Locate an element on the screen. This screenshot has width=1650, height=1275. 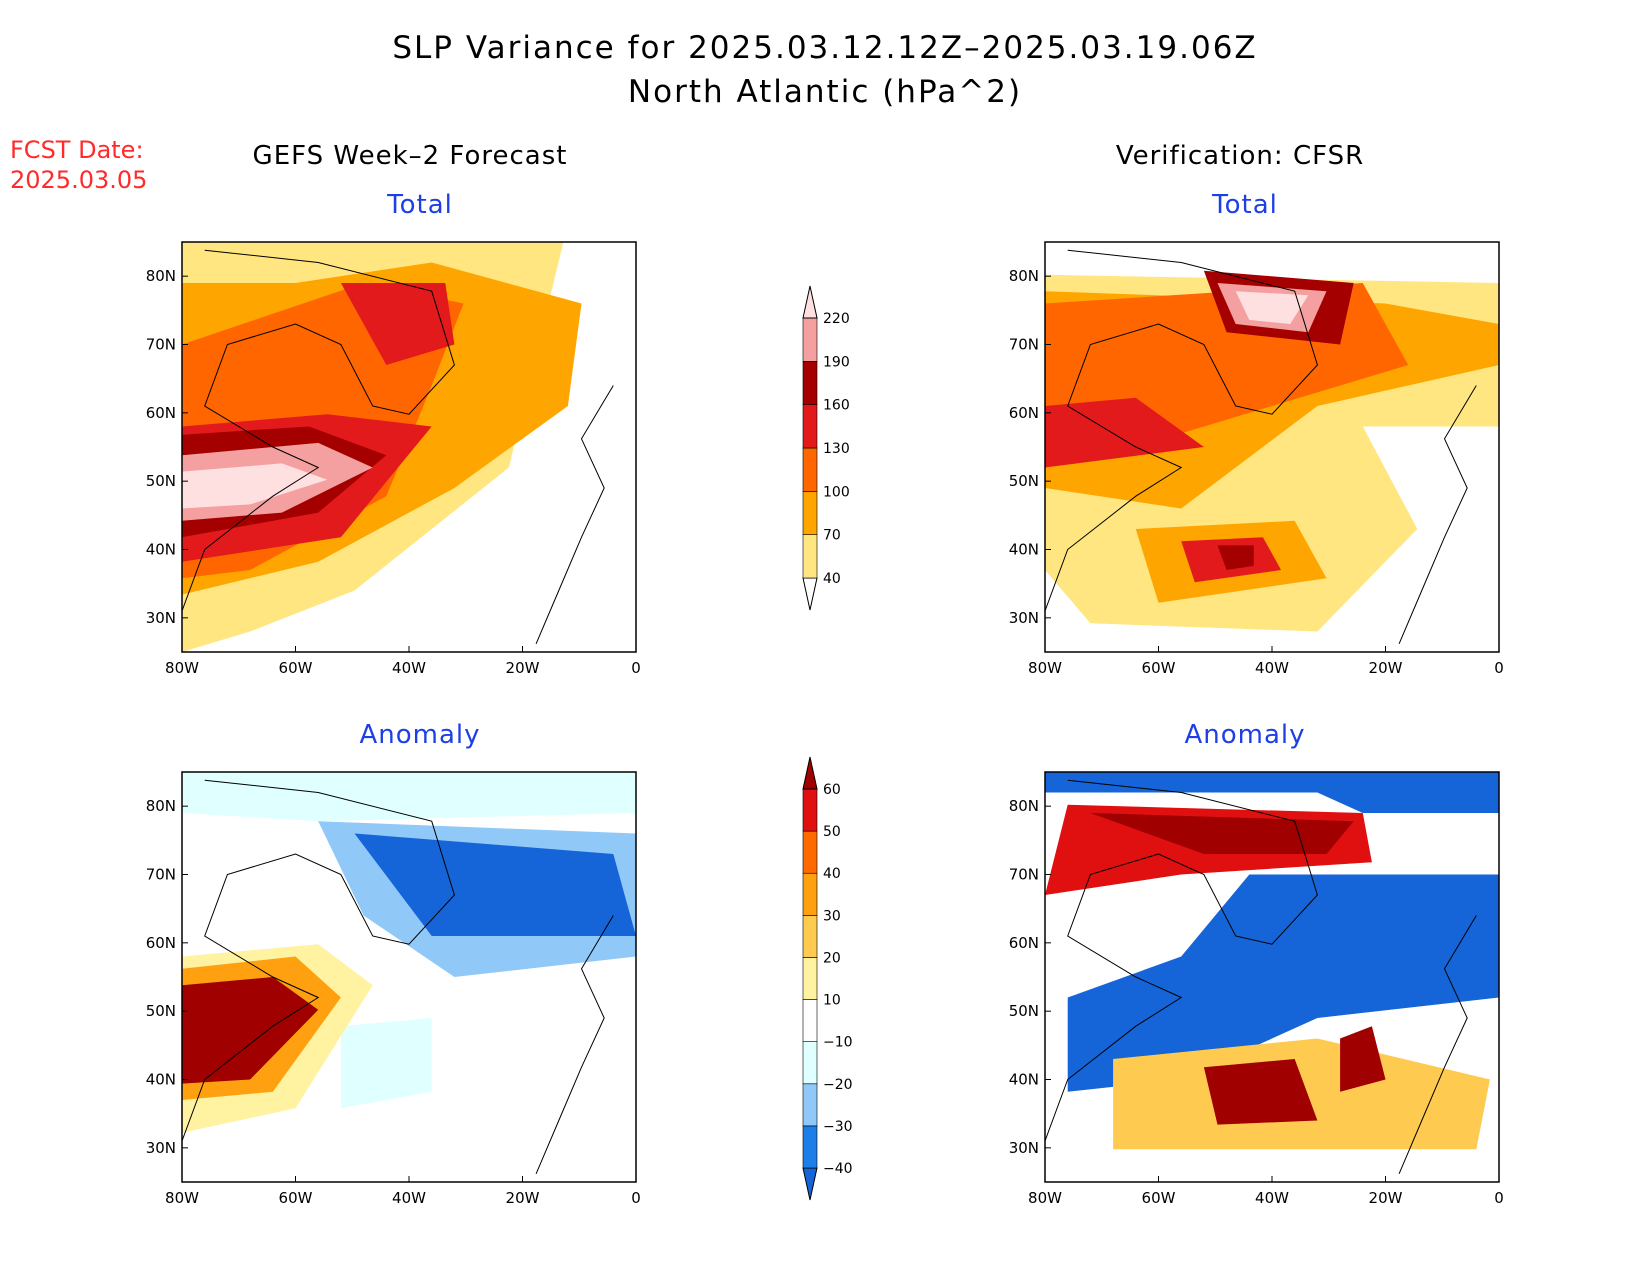
panel-forecast-anomaly: 80W 60W 40W 20W 0 30N 40N 50N 60N 70N 80N is located at coordinates (393, 989).